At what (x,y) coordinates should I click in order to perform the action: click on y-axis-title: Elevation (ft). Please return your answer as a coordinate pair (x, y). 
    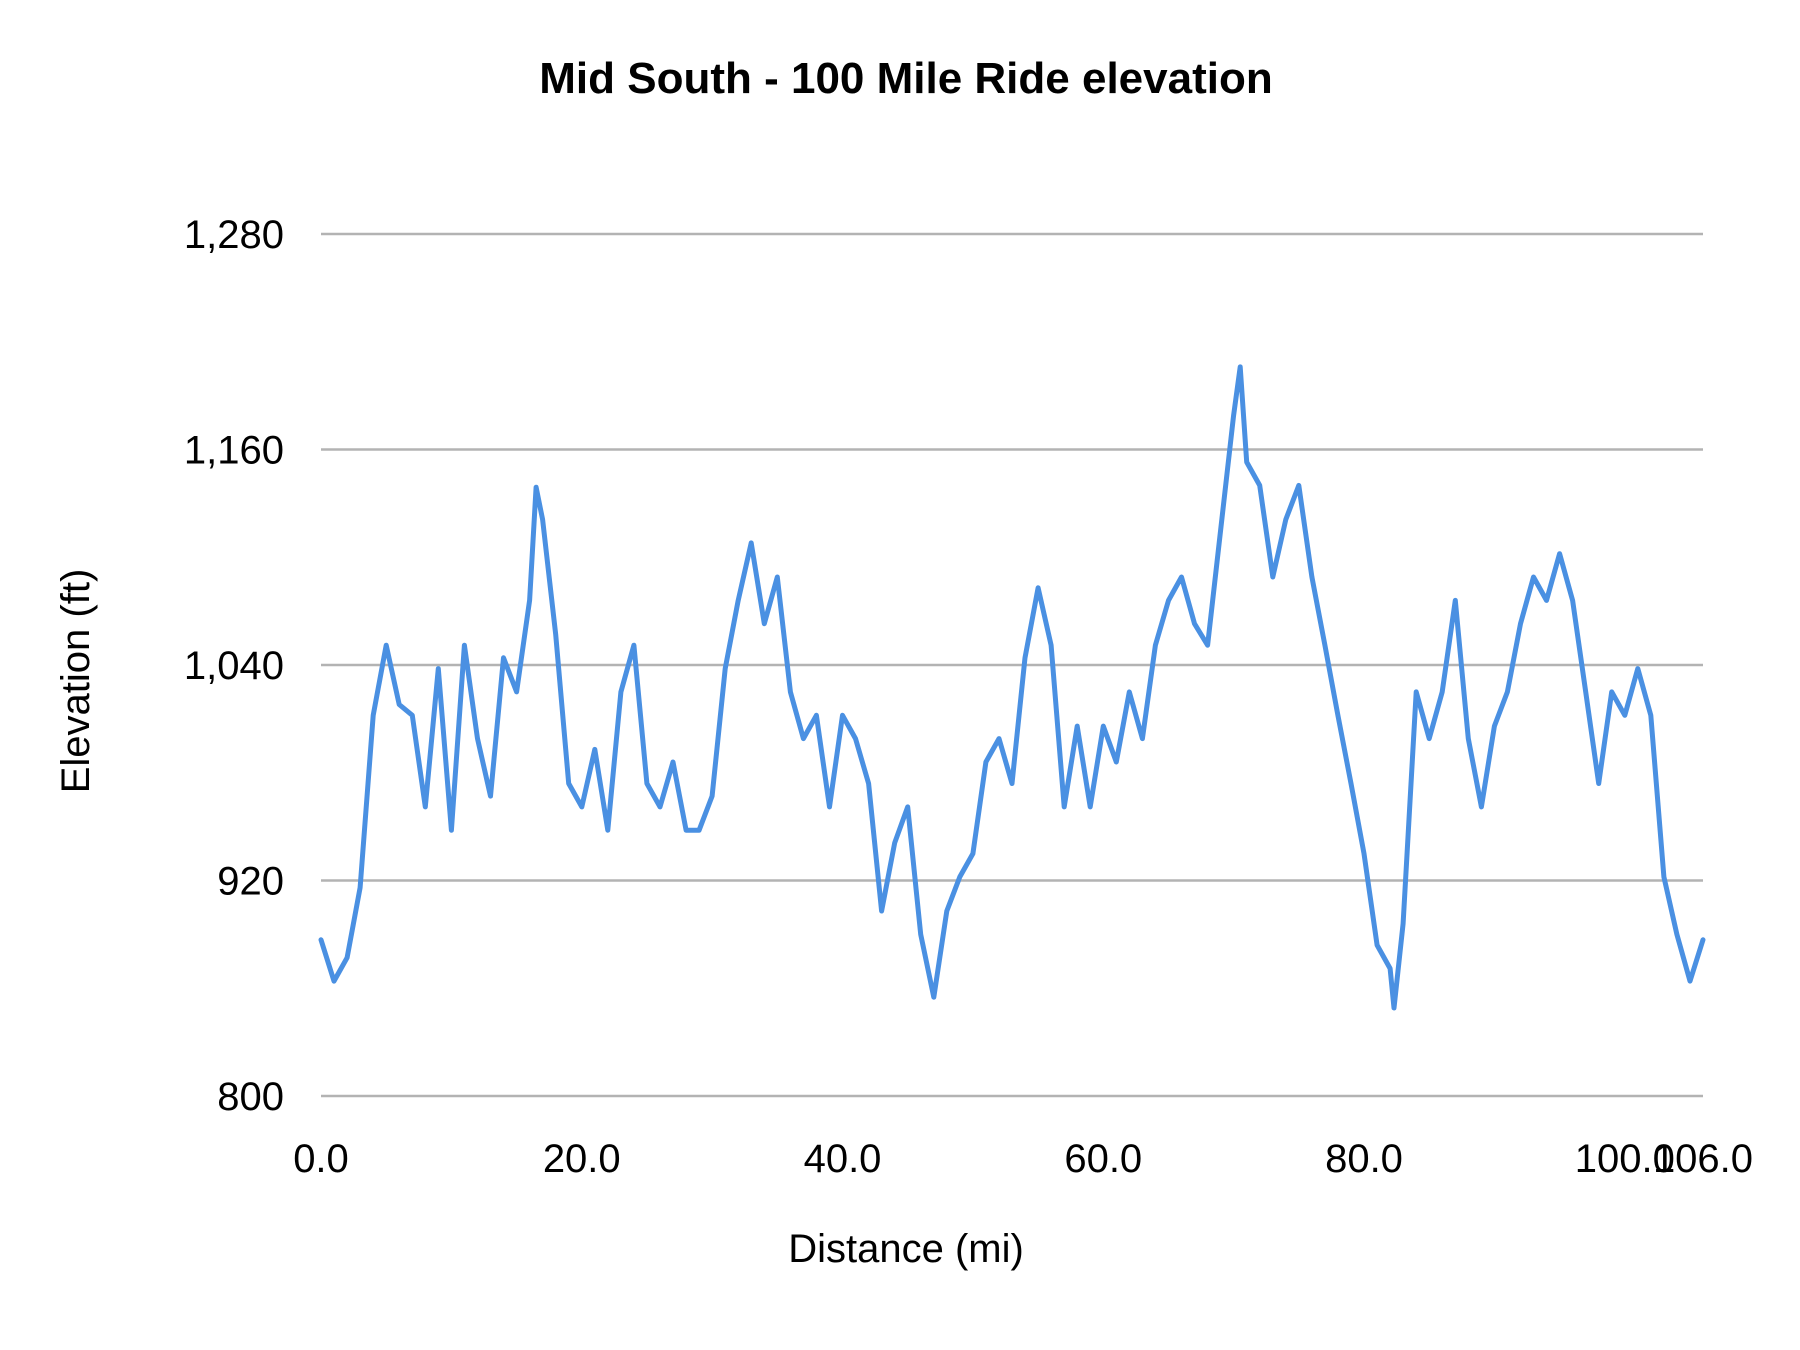
    Looking at the image, I should click on (76, 681).